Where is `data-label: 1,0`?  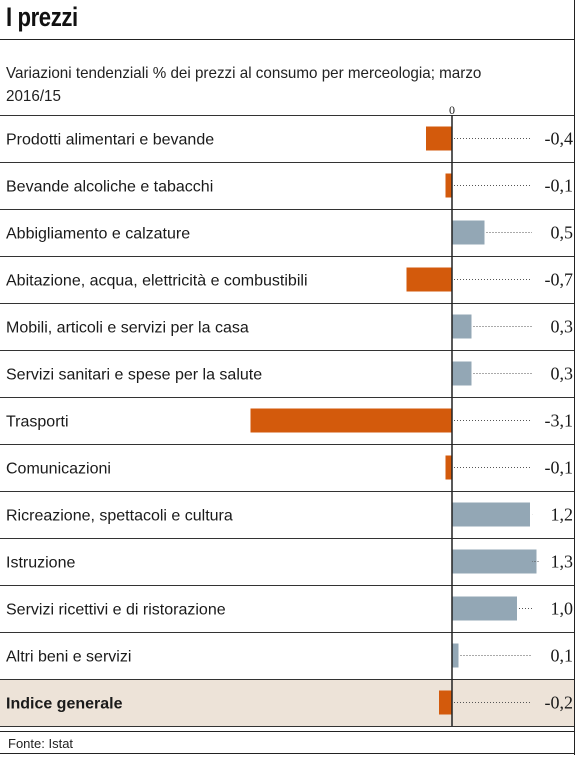 data-label: 1,0 is located at coordinates (562, 609).